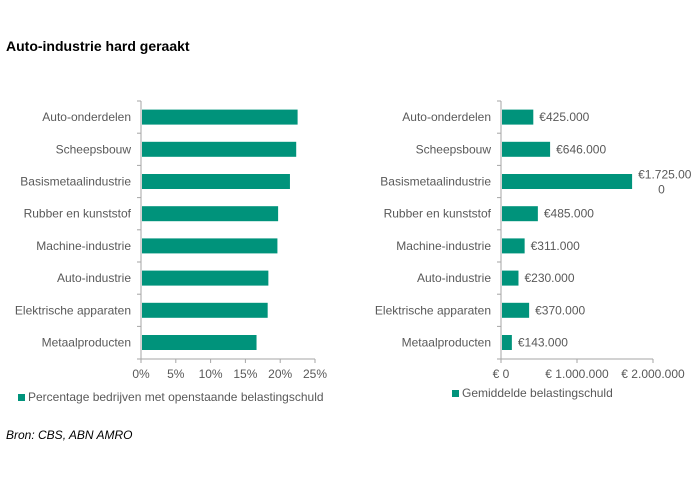 Image resolution: width=700 pixels, height=500 pixels. What do you see at coordinates (543, 343) in the screenshot?
I see `chart2-data-label: €143.000` at bounding box center [543, 343].